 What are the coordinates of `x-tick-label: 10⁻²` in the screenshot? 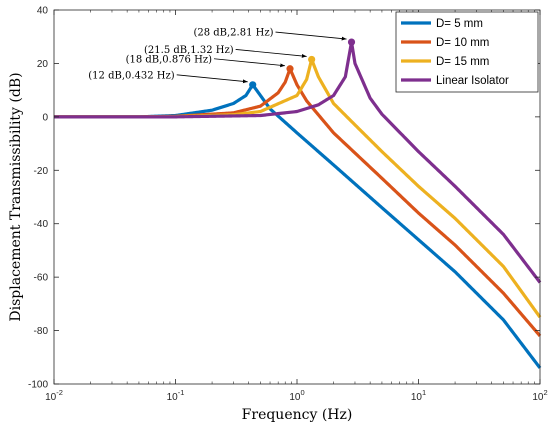 It's located at (54, 395).